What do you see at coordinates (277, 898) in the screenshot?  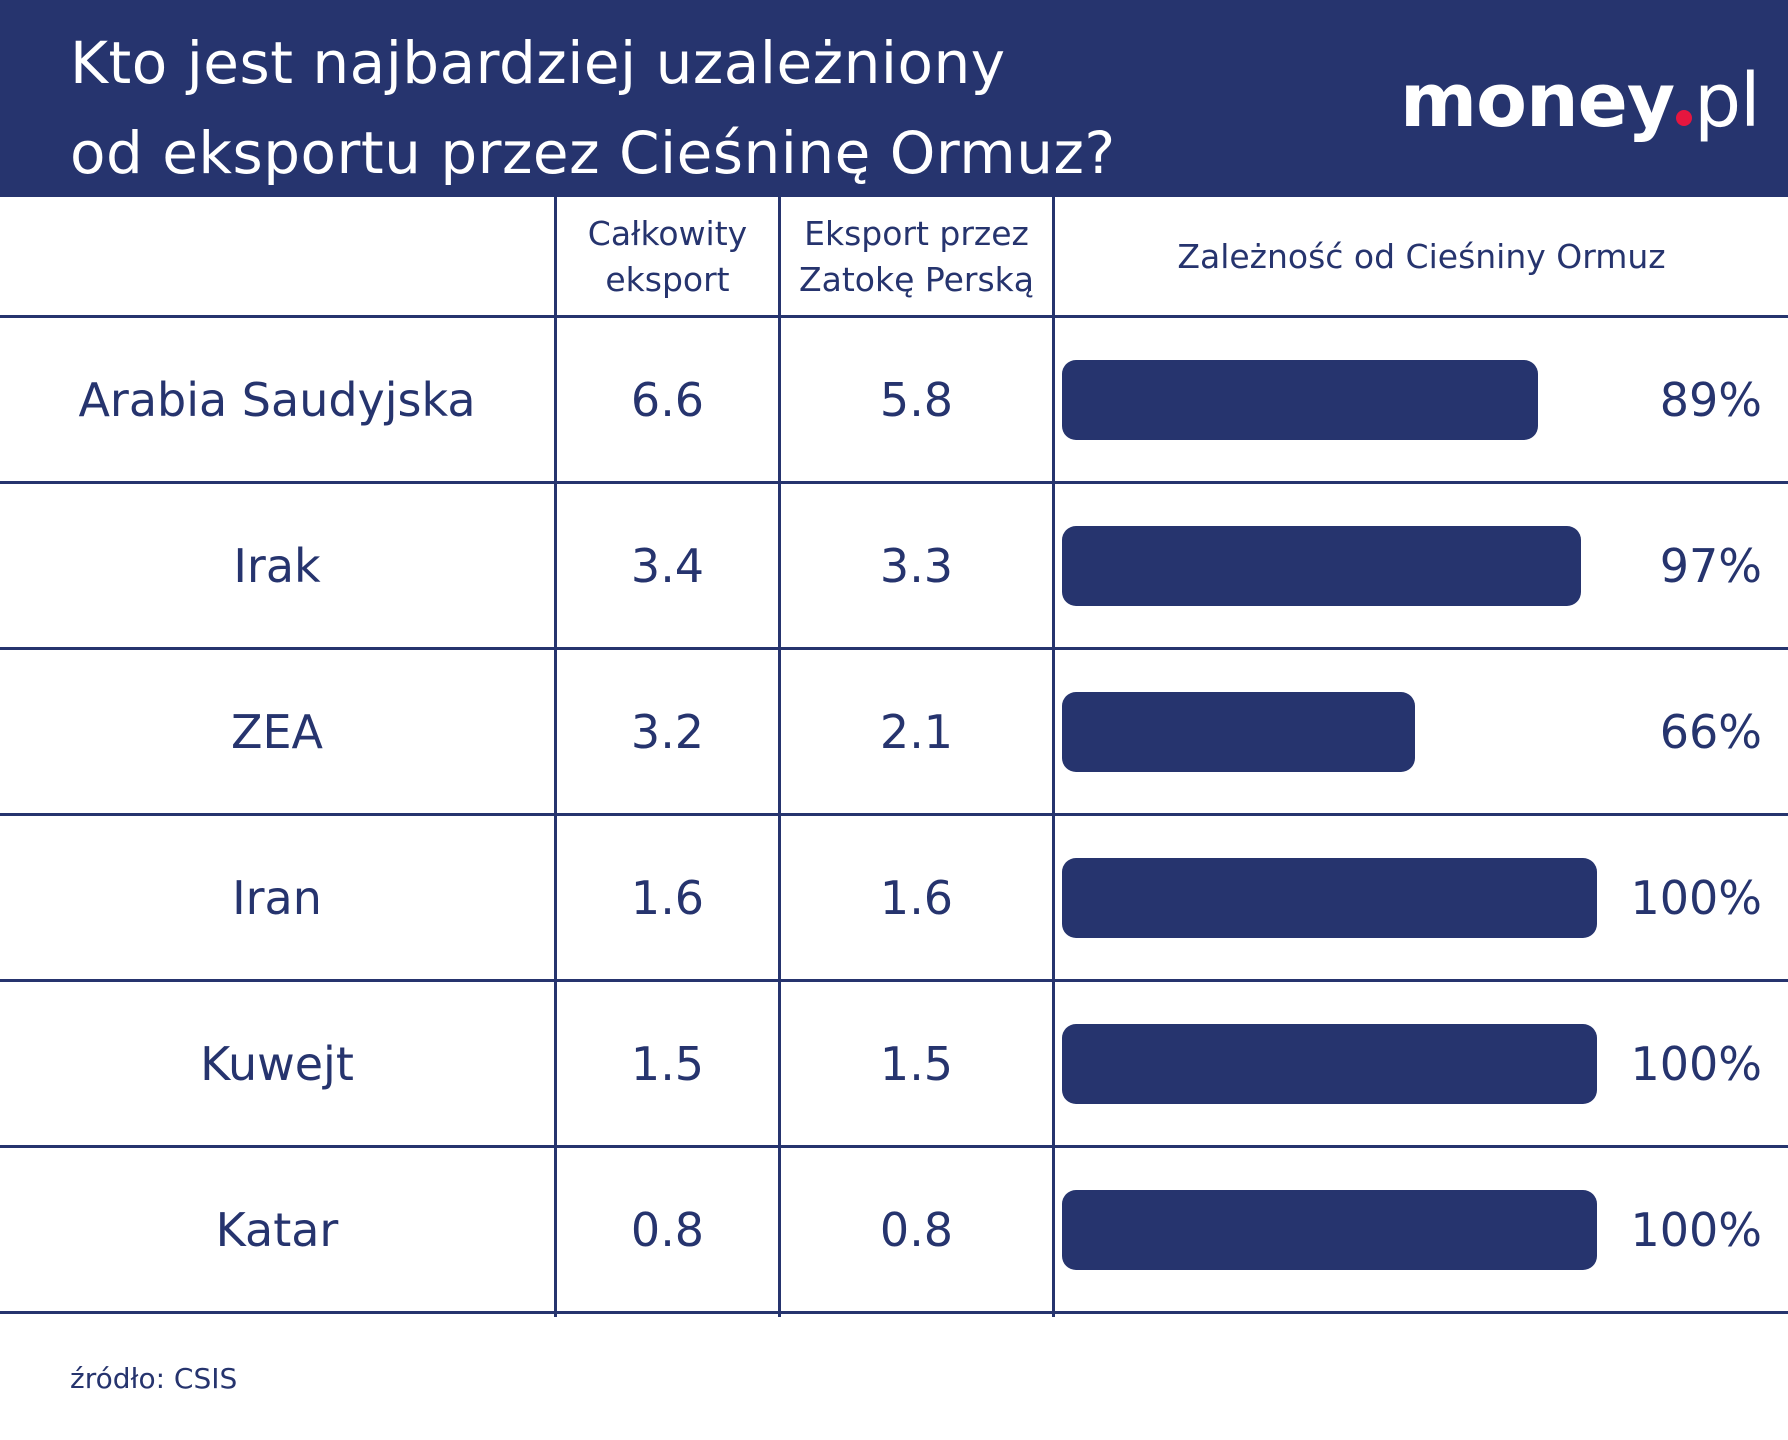 I see `country-label: Iran` at bounding box center [277, 898].